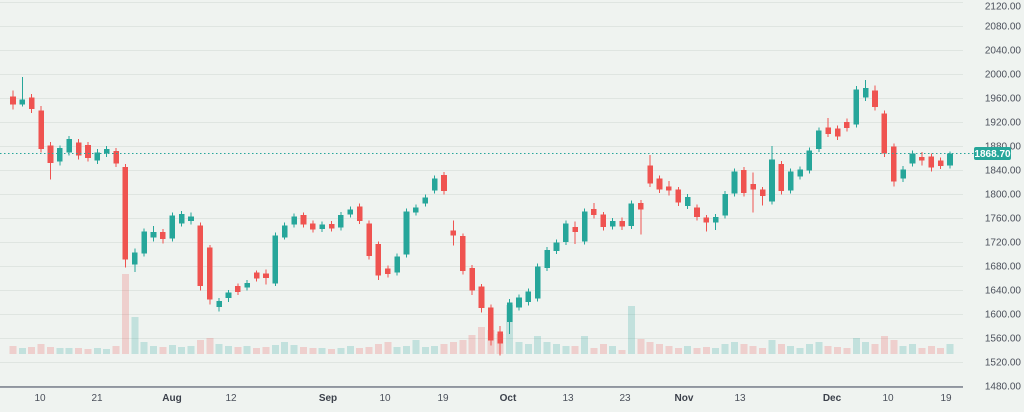 This screenshot has height=412, width=1024. What do you see at coordinates (508, 398) in the screenshot?
I see `x-axis-month-label: Oct` at bounding box center [508, 398].